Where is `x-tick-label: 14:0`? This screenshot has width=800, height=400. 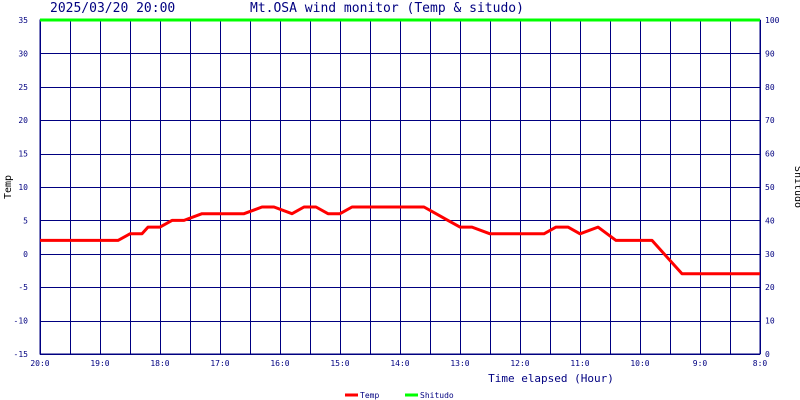 x-tick-label: 14:0 is located at coordinates (399, 363).